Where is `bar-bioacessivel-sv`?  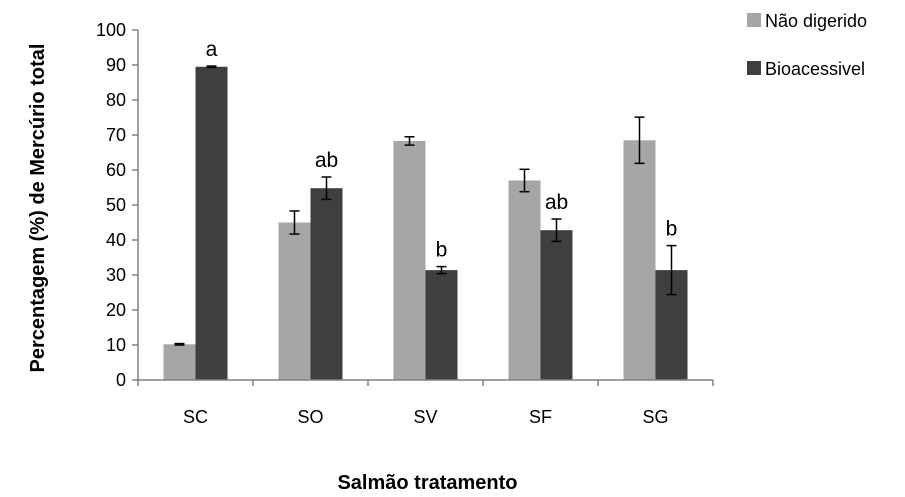
bar-bioacessivel-sv is located at coordinates (441, 325).